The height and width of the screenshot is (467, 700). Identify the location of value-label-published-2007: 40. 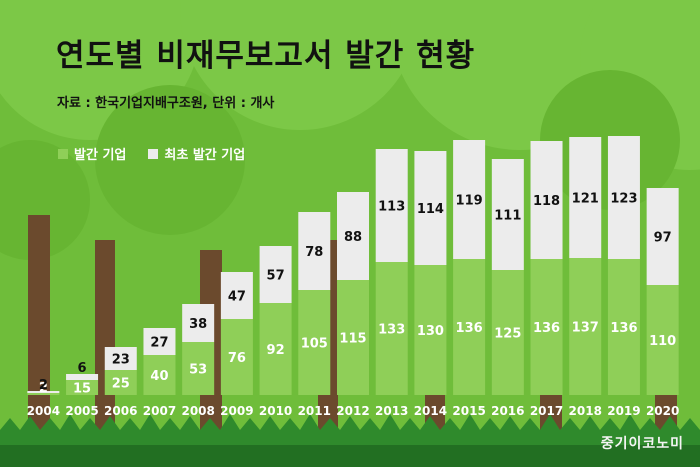
(159, 376).